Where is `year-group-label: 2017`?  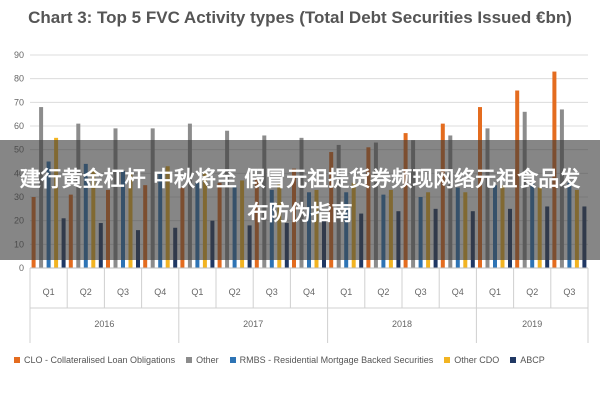
year-group-label: 2017 is located at coordinates (253, 324).